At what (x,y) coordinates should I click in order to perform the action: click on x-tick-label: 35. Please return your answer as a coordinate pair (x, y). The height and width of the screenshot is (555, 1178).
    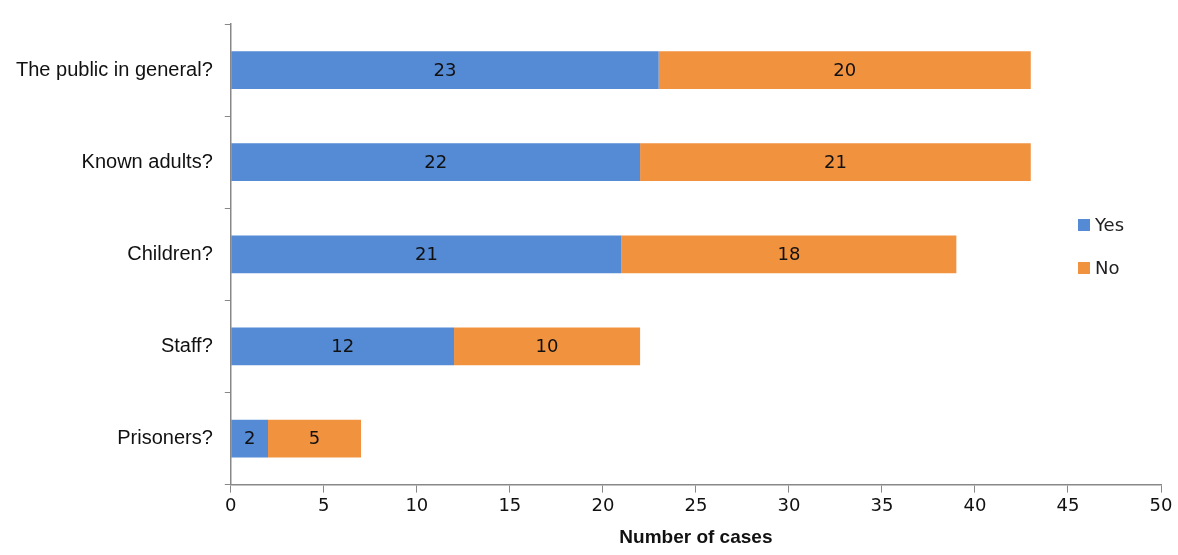
    Looking at the image, I should click on (882, 505).